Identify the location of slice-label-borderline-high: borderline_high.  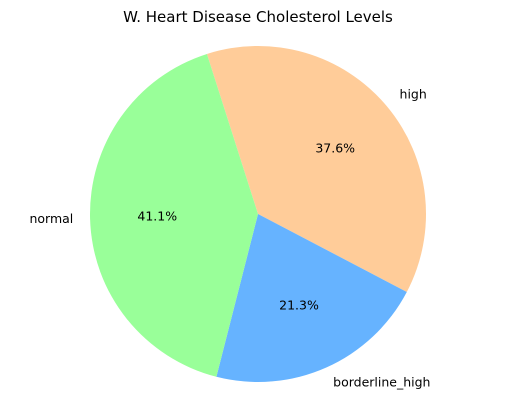
(381, 381).